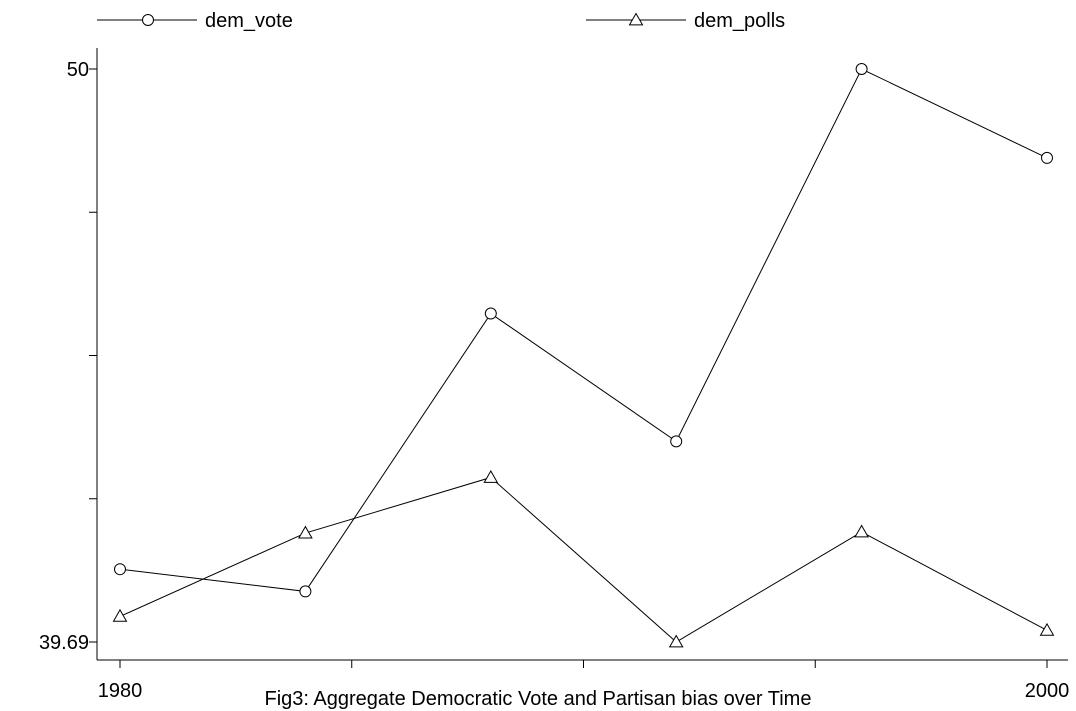 This screenshot has width=1076, height=711. What do you see at coordinates (441, 21) in the screenshot?
I see `legend: dem_vote dem_polls` at bounding box center [441, 21].